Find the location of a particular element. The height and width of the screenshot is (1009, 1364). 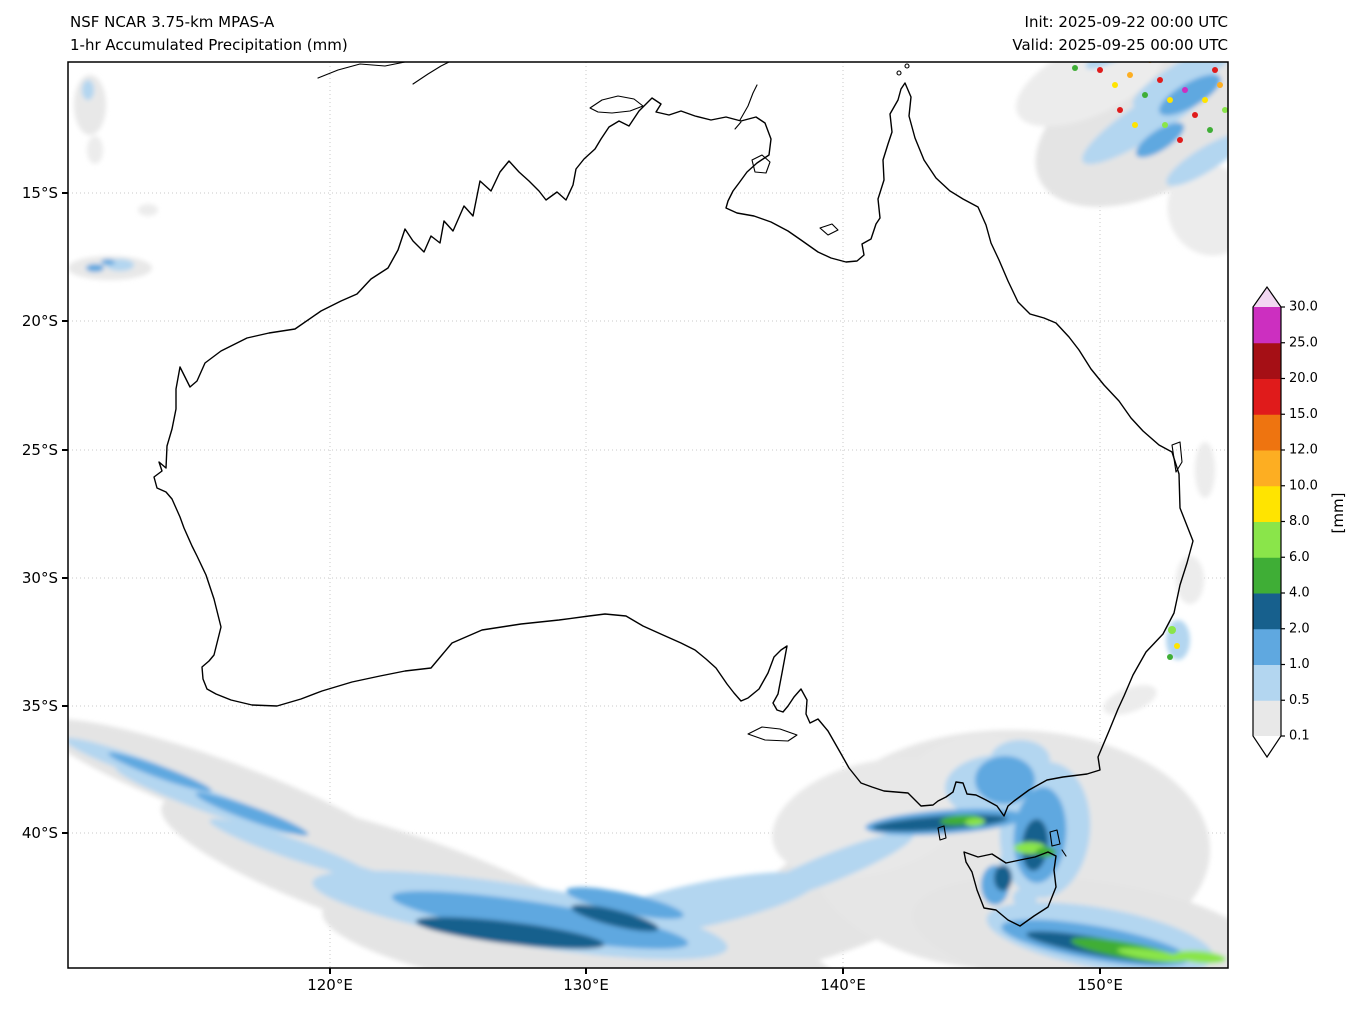

x-tick-label: 120°E is located at coordinates (330, 985).